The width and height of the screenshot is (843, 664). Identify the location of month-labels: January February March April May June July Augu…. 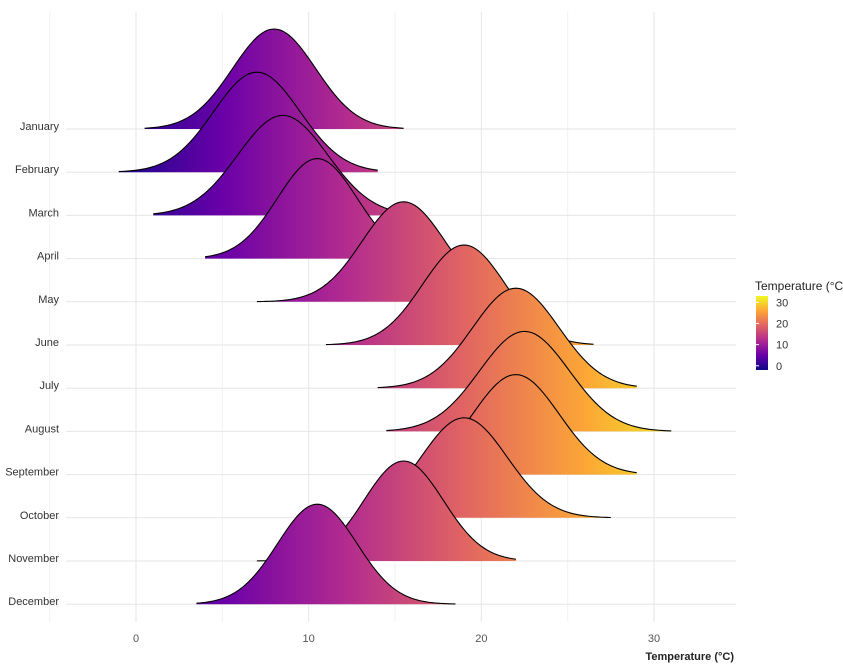
(32, 364).